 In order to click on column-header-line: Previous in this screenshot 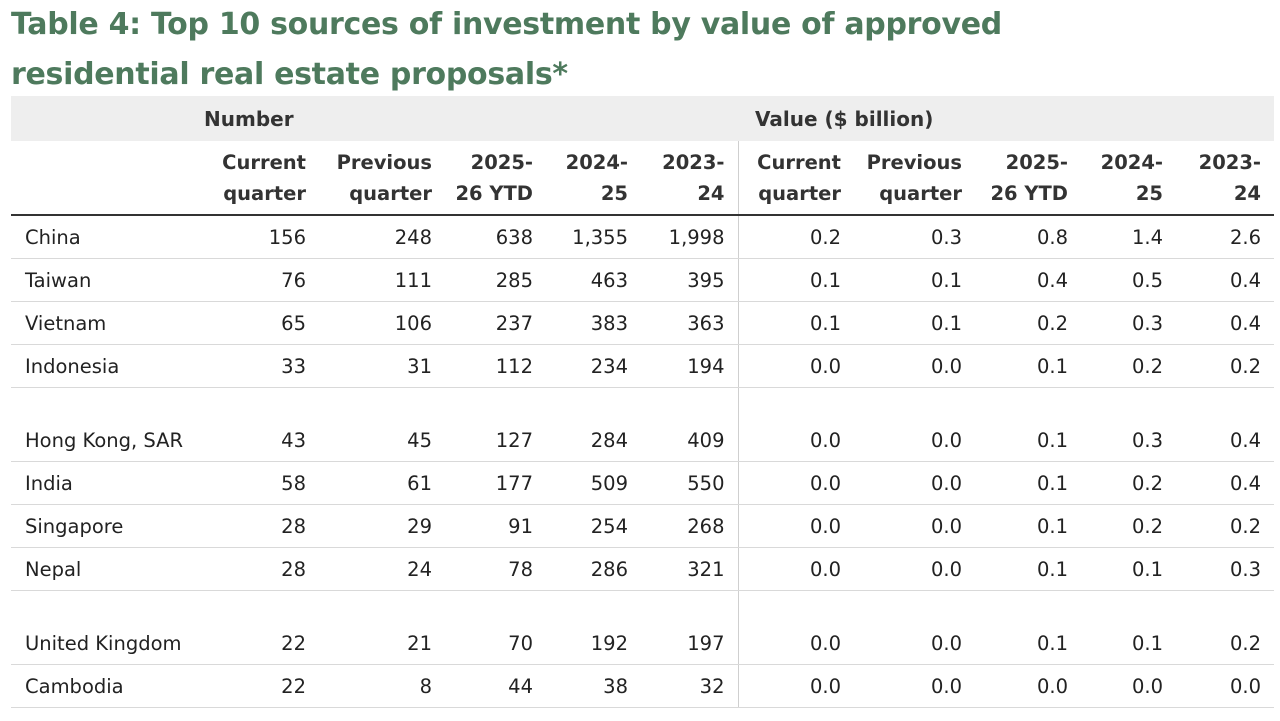, I will do `click(384, 162)`.